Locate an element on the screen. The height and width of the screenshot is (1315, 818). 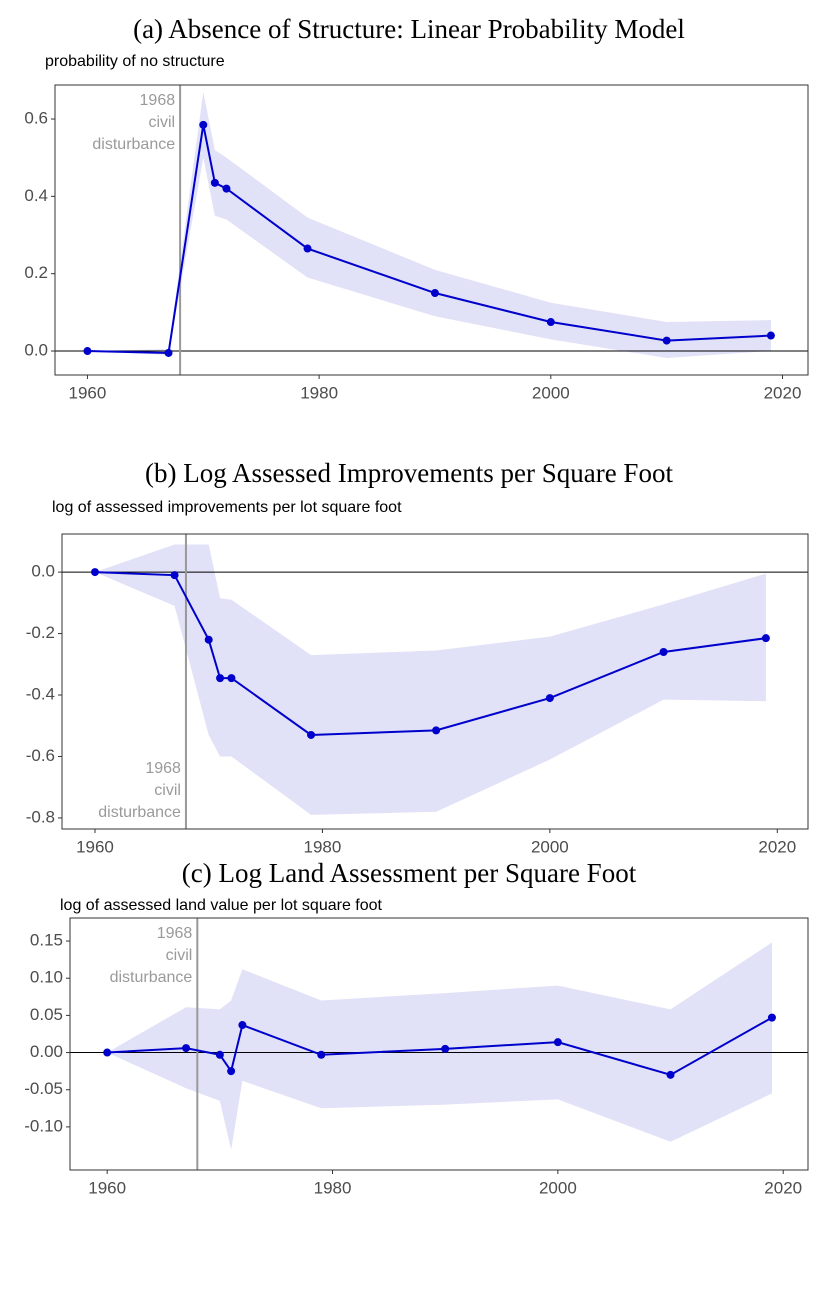
chart-title: (c) Log Land Assessment per Square Foot is located at coordinates (409, 873).